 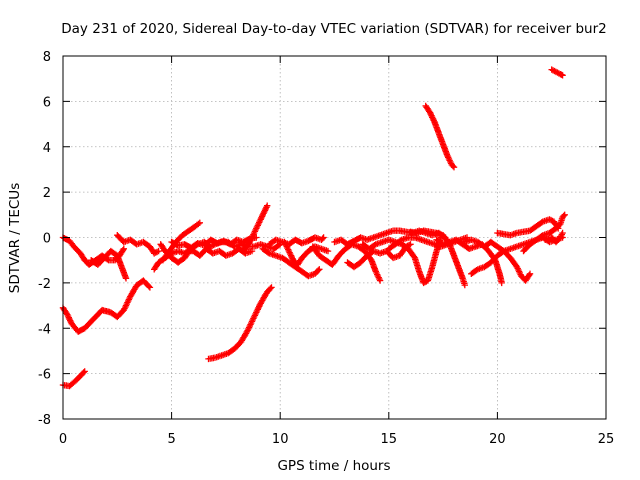 I want to click on x-tick-label: 20, so click(x=497, y=439).